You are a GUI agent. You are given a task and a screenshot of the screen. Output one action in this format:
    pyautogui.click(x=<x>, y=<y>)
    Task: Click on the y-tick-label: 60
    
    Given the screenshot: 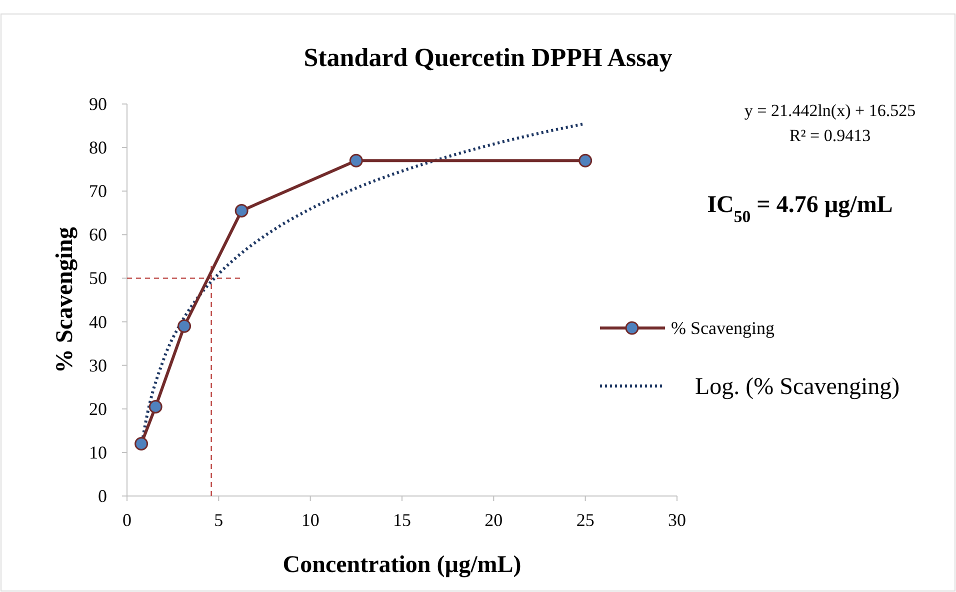 What is the action you would take?
    pyautogui.click(x=98, y=234)
    